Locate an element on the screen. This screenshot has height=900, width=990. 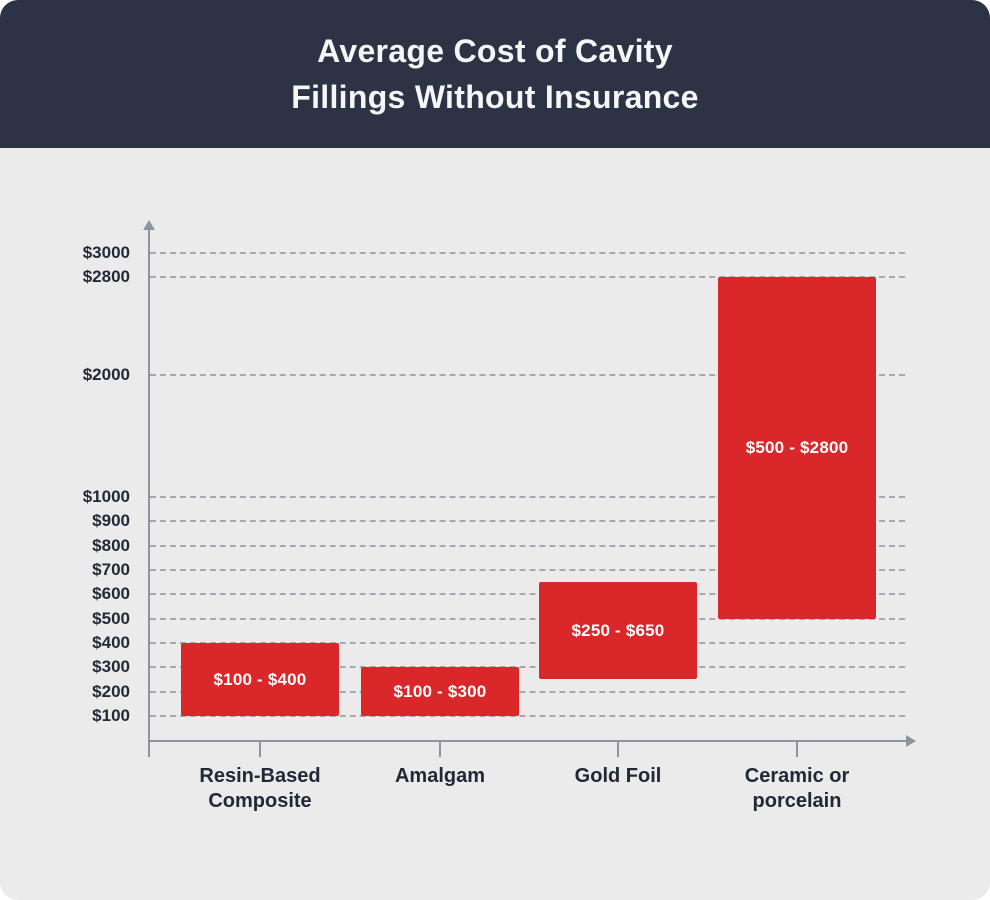
range-bar: $250 - $650 is located at coordinates (618, 631).